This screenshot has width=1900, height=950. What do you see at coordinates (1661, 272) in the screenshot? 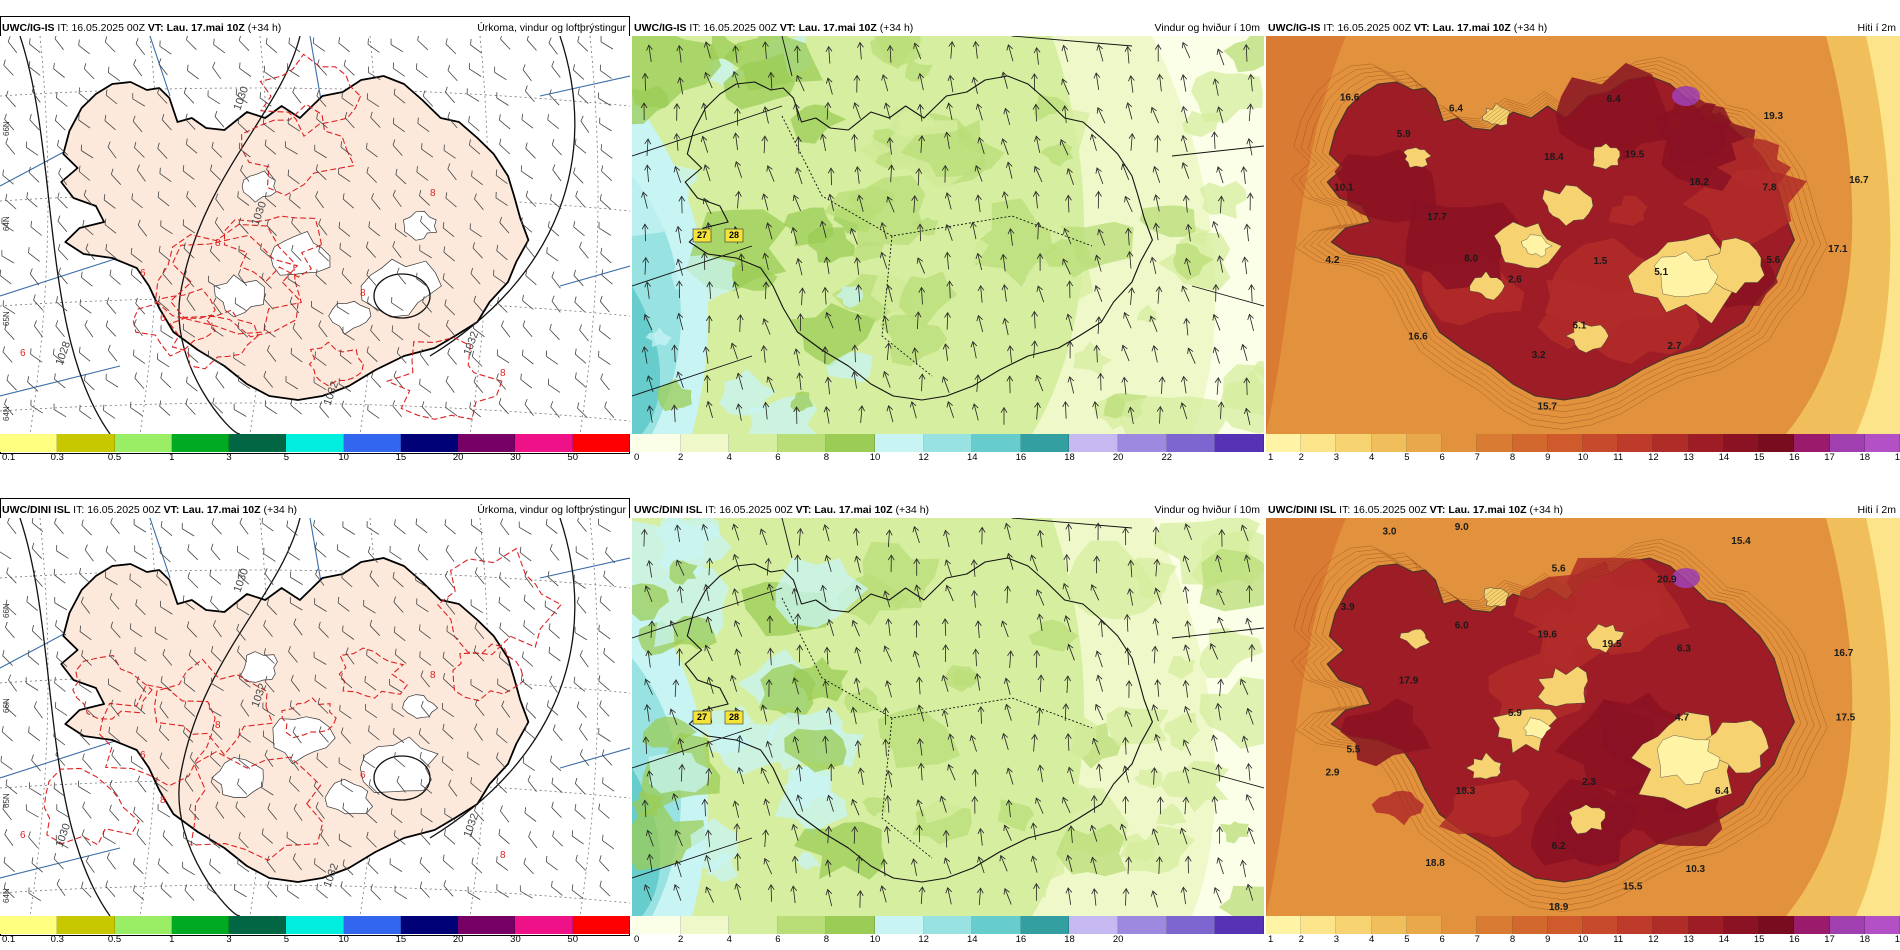
I see `temperature-label: 5.1` at bounding box center [1661, 272].